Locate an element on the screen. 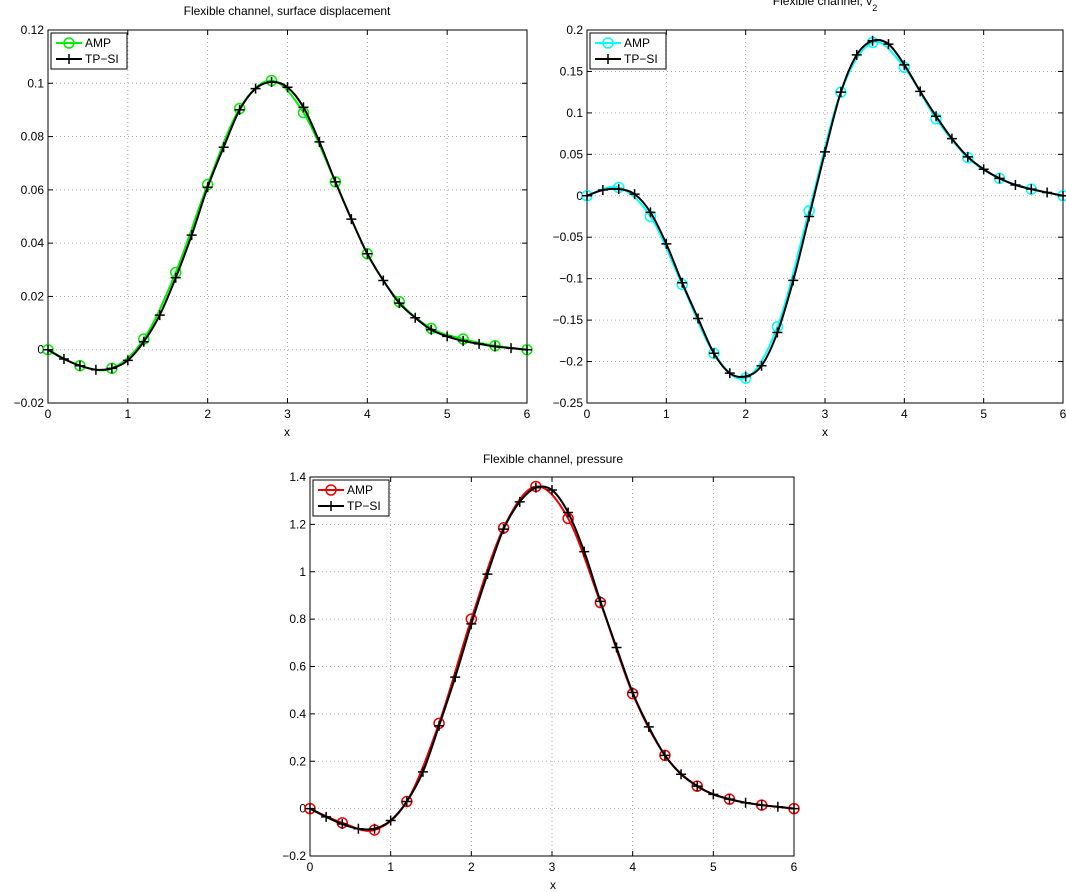 The image size is (1066, 892). y-tick-label: 1.2 is located at coordinates (297, 524).